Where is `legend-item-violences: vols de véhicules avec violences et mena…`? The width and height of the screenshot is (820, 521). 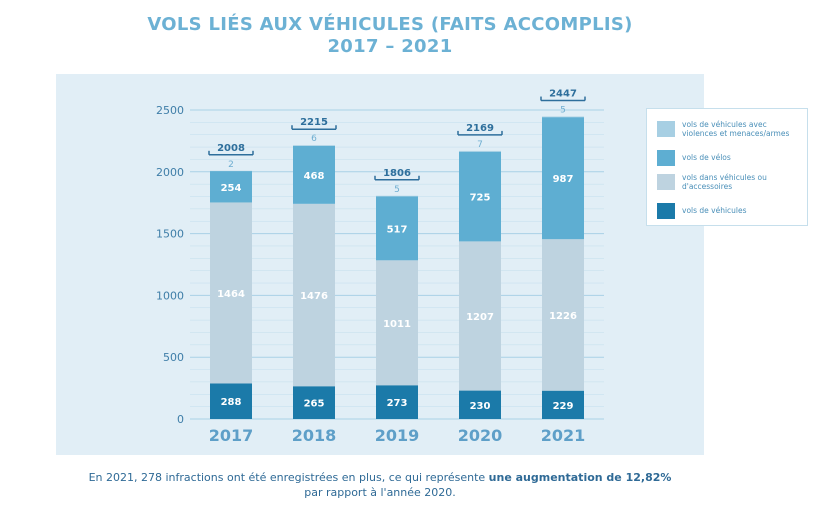
legend-item-violences: vols de véhicules avec violences et mena… is located at coordinates (729, 129).